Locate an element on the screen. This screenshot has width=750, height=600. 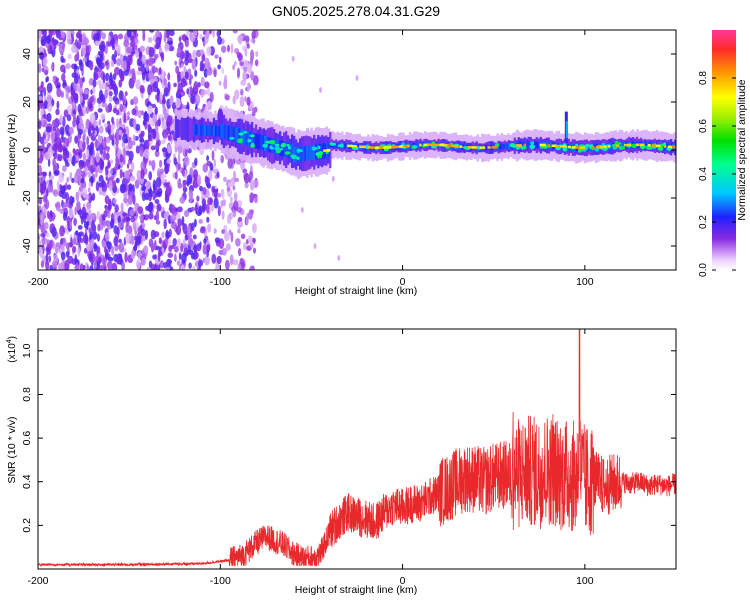
snr-y-tick-label: 0.4 is located at coordinates (27, 481).